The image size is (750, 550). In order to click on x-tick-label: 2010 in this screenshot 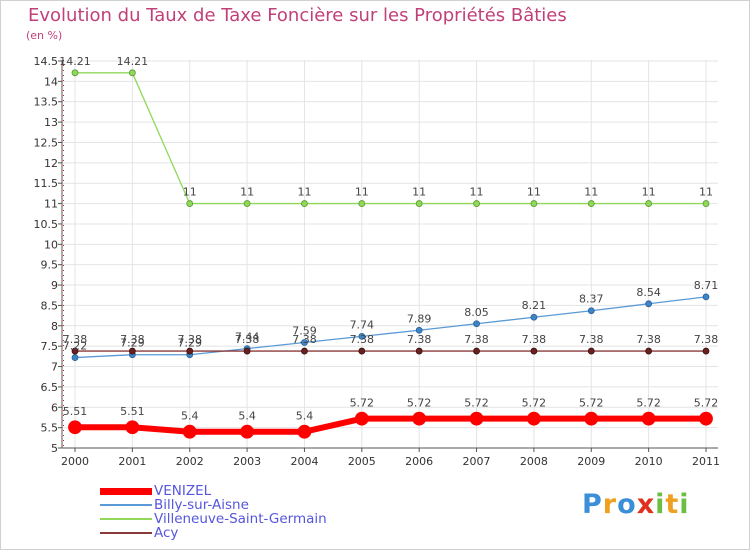, I will do `click(649, 461)`.